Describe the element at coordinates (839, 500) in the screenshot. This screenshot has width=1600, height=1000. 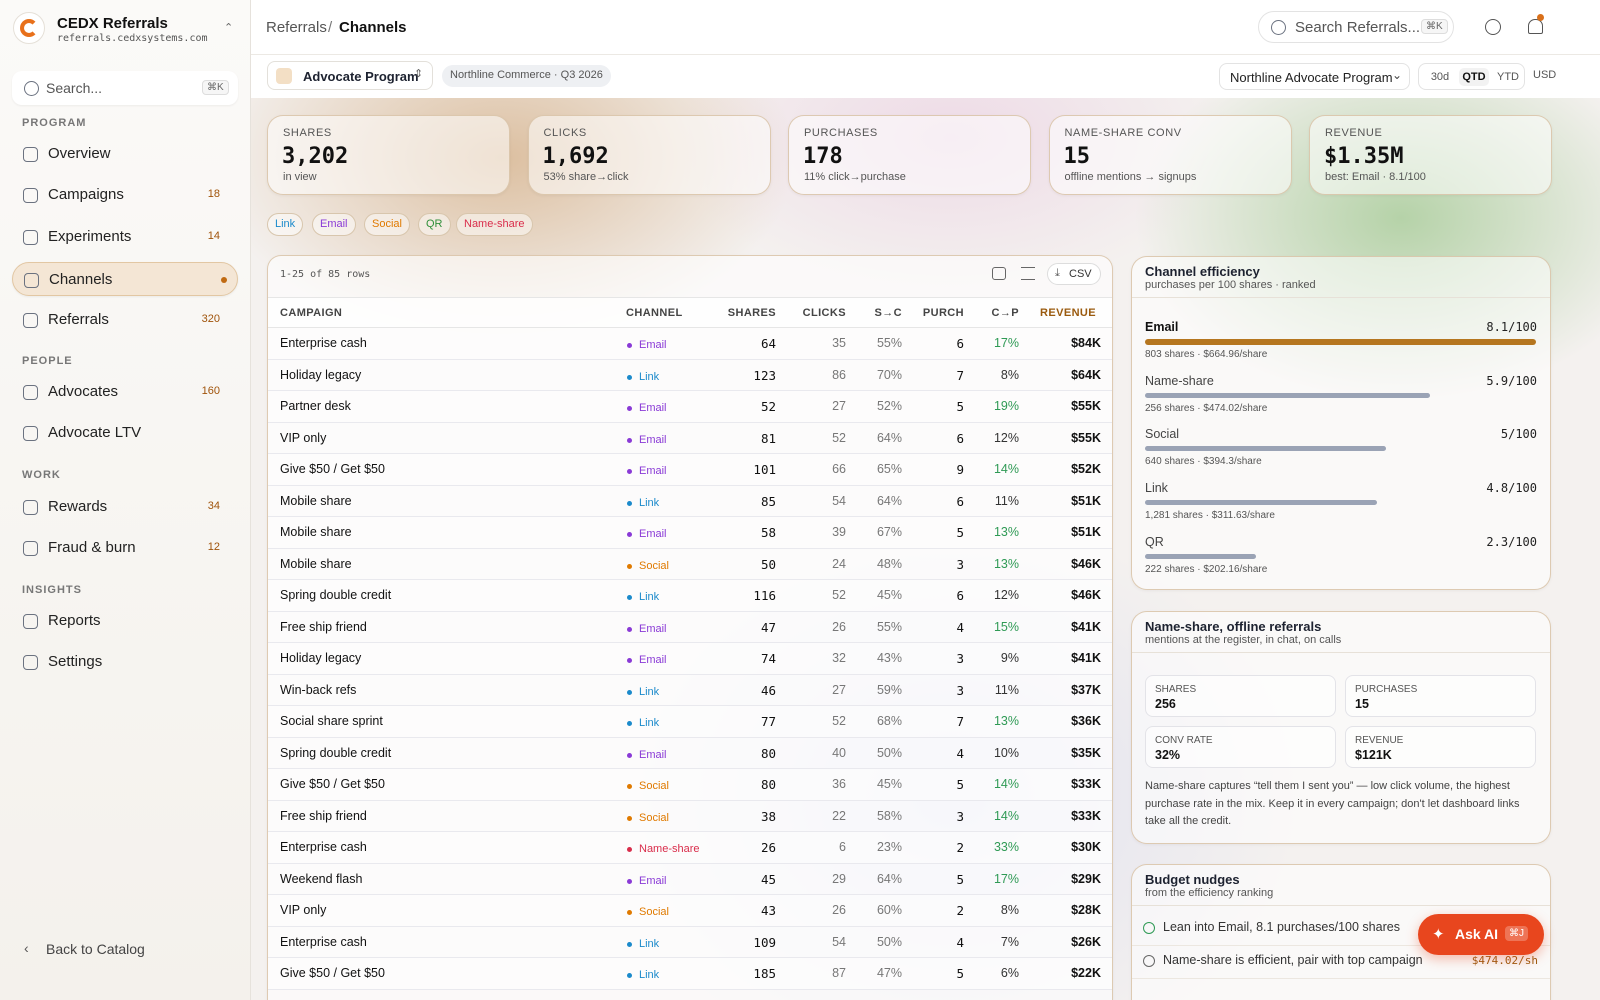
I see `cell: 54` at that location.